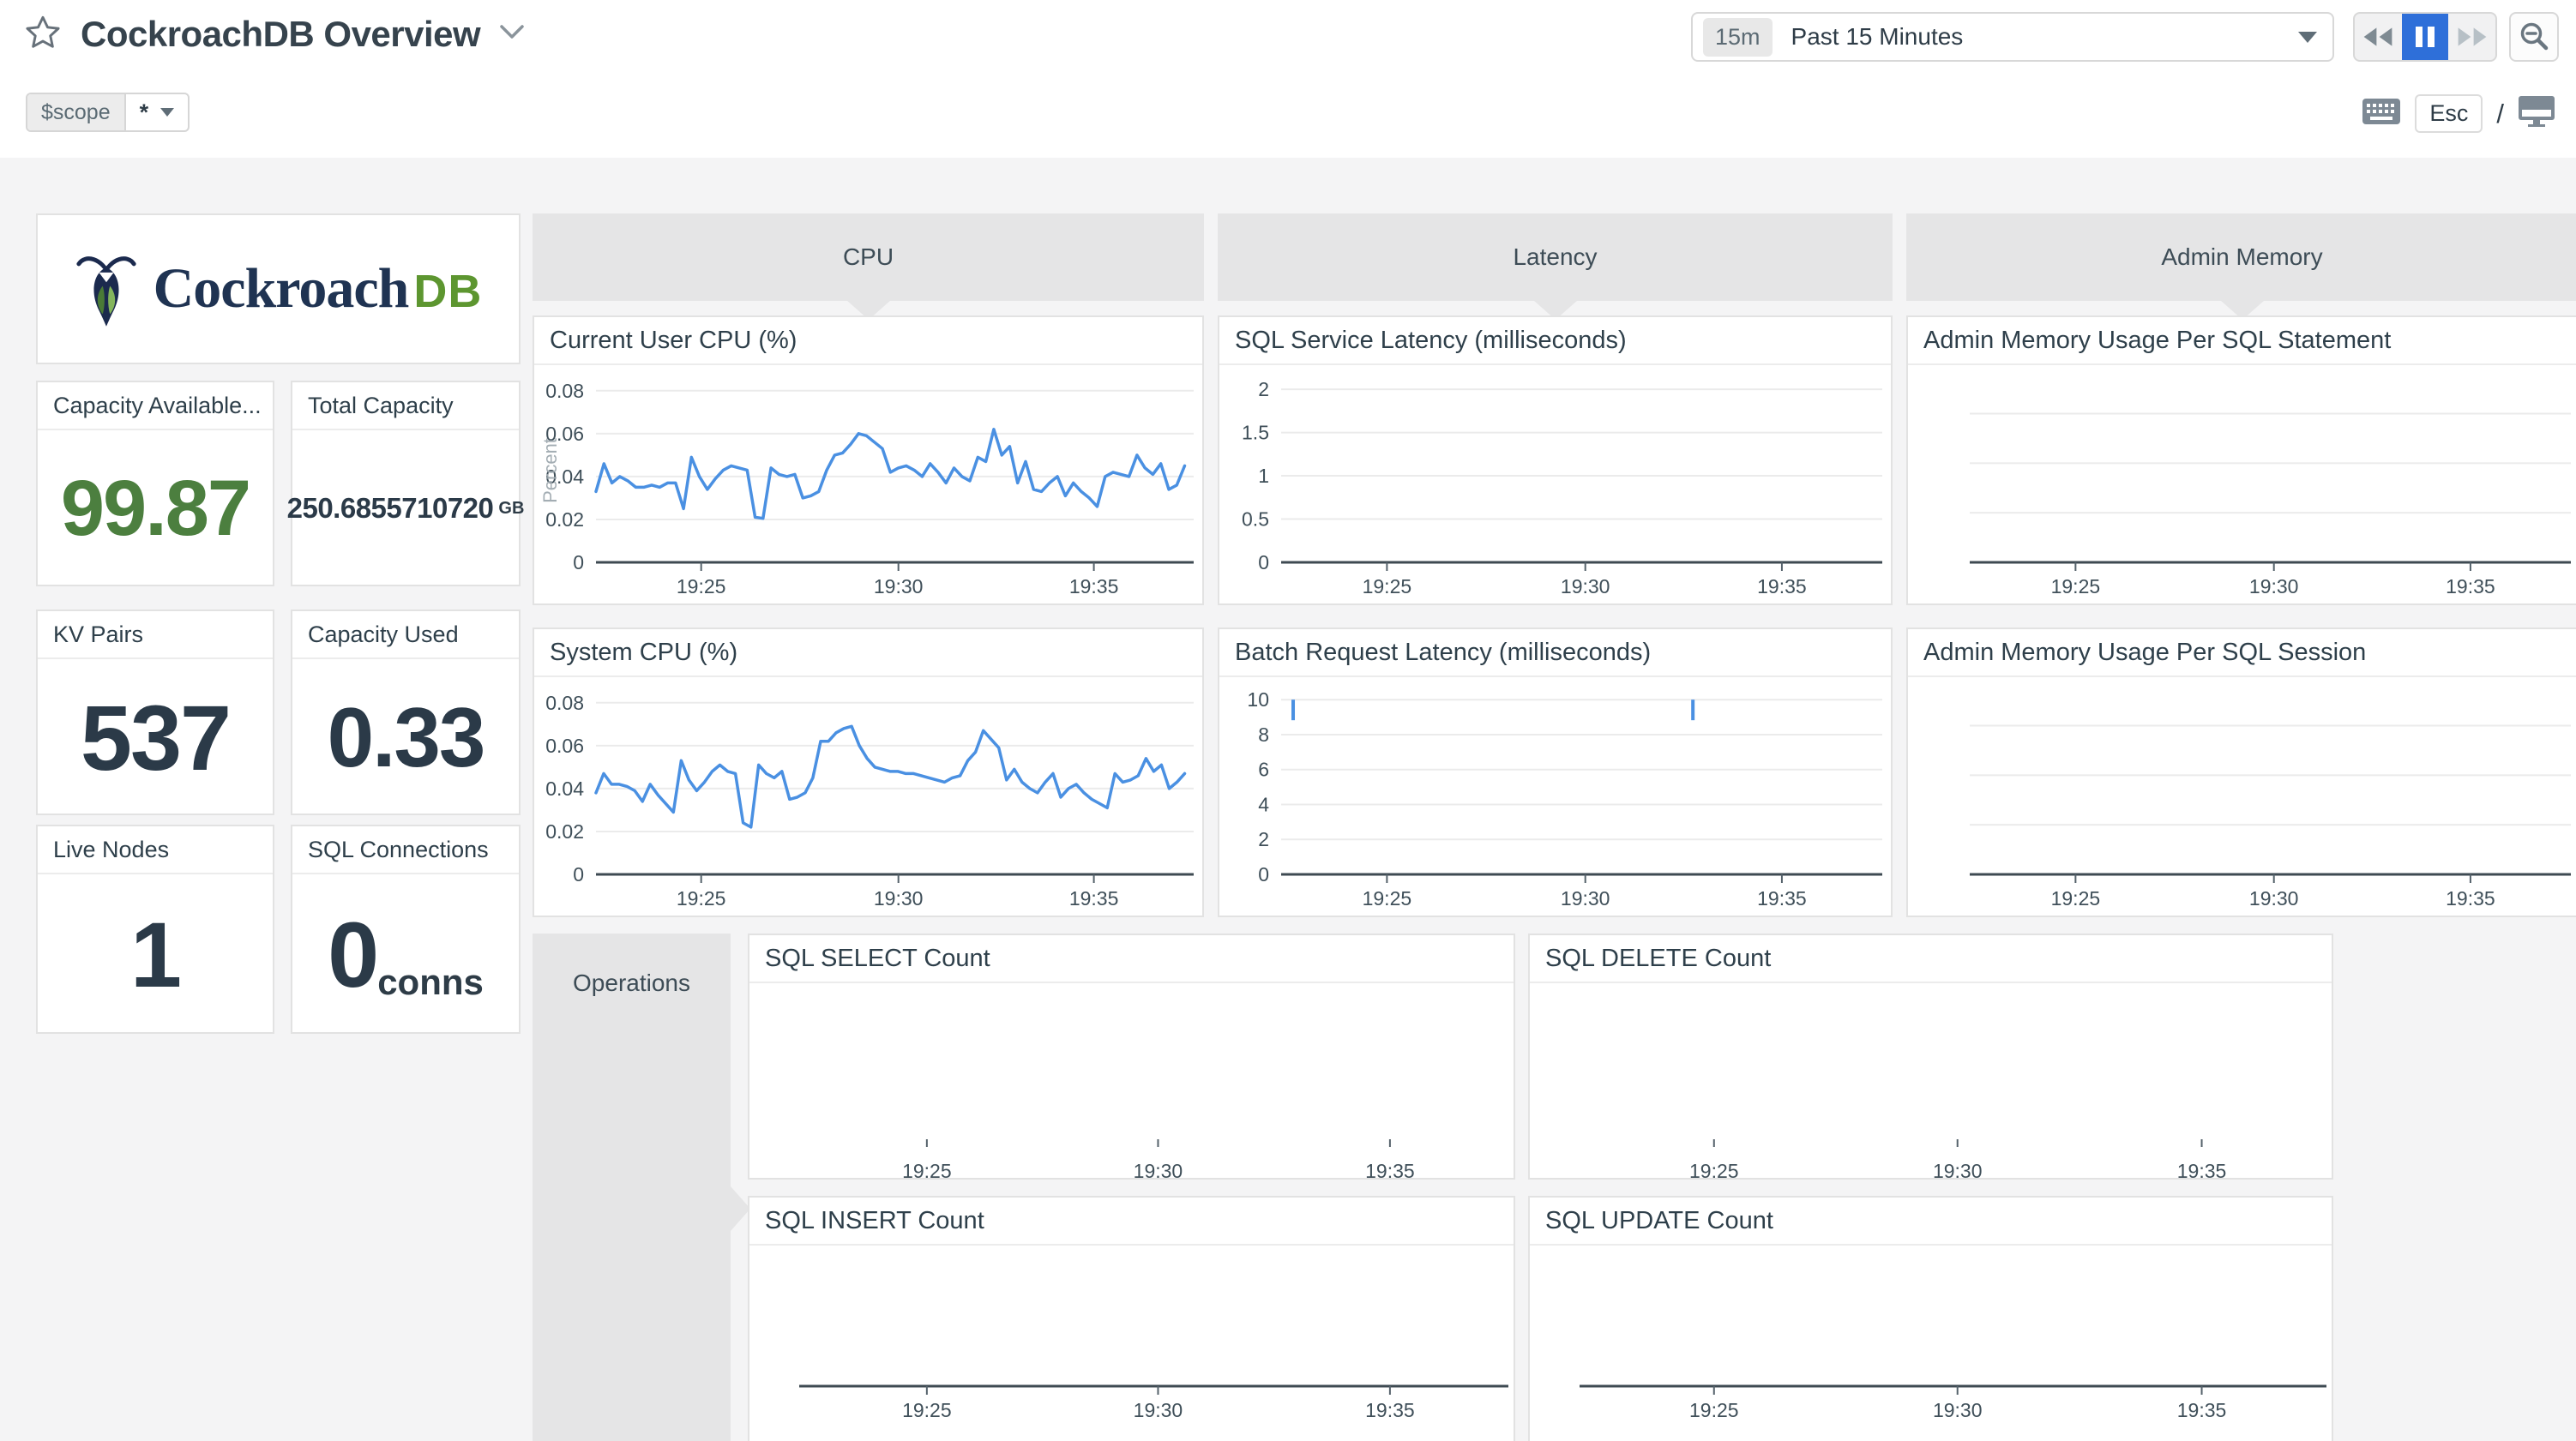 The width and height of the screenshot is (2576, 1441). I want to click on stat-card-capacity-available: Capacity Available... 99.87, so click(155, 483).